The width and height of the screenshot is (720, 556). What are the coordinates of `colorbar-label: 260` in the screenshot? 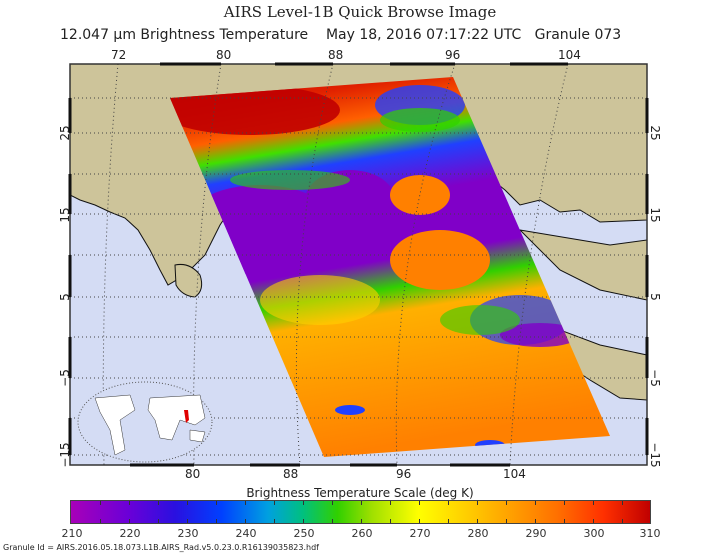 It's located at (362, 533).